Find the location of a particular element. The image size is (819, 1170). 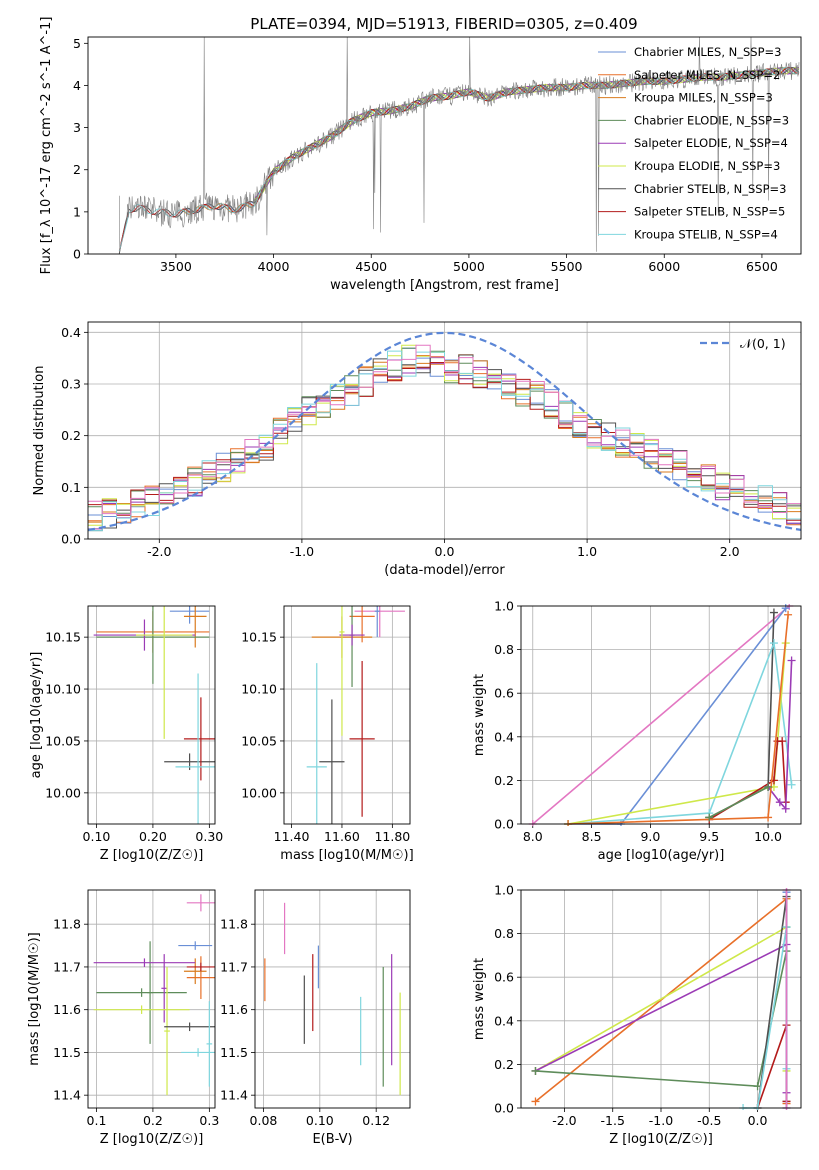

y-tick-label: 11.7 is located at coordinates (234, 966).